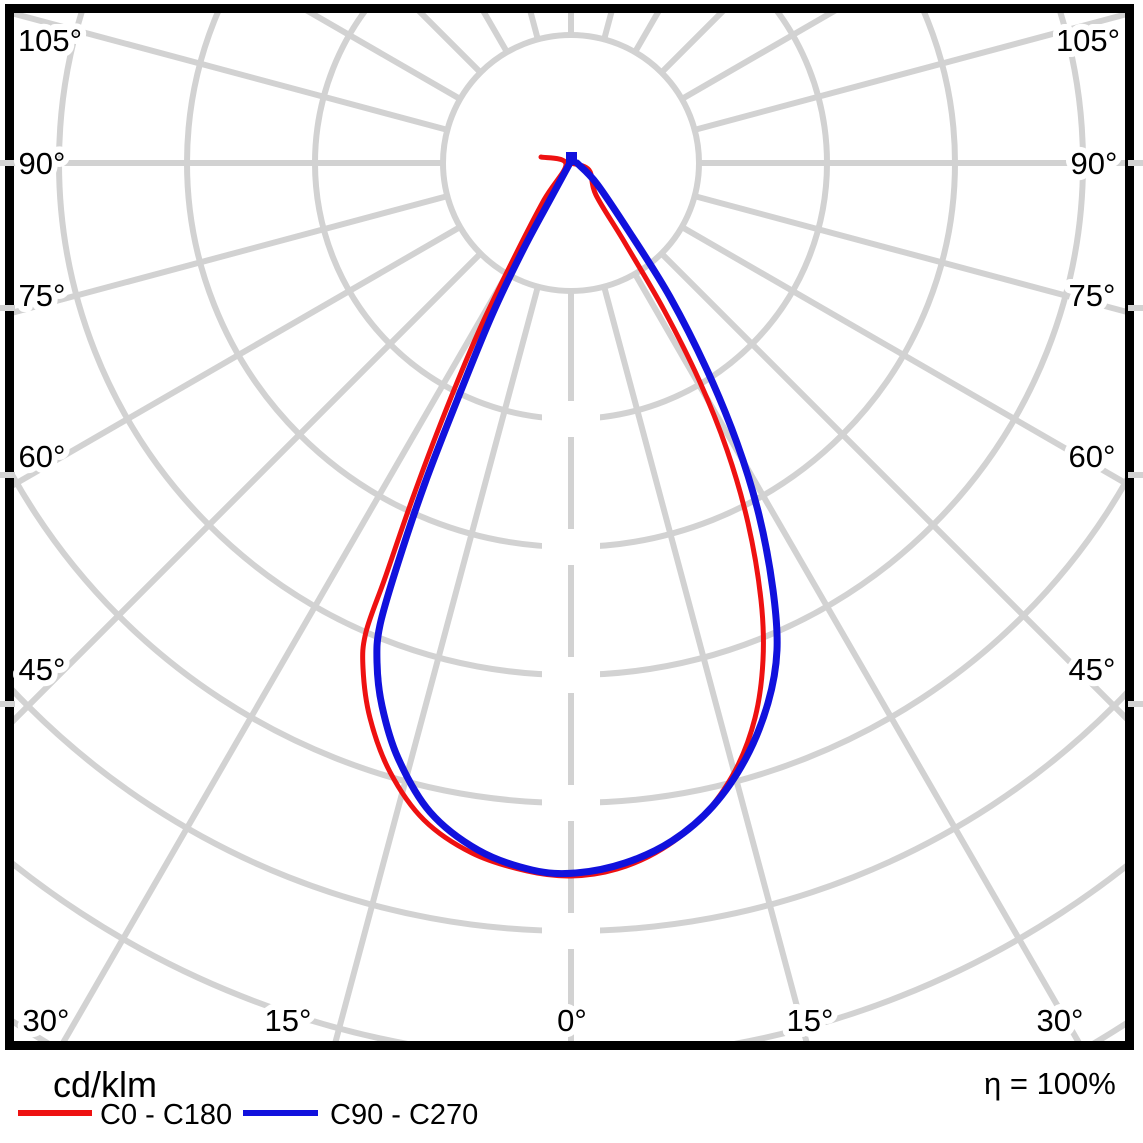 The height and width of the screenshot is (1143, 1143). I want to click on units-label: cd/klm, so click(105, 1084).